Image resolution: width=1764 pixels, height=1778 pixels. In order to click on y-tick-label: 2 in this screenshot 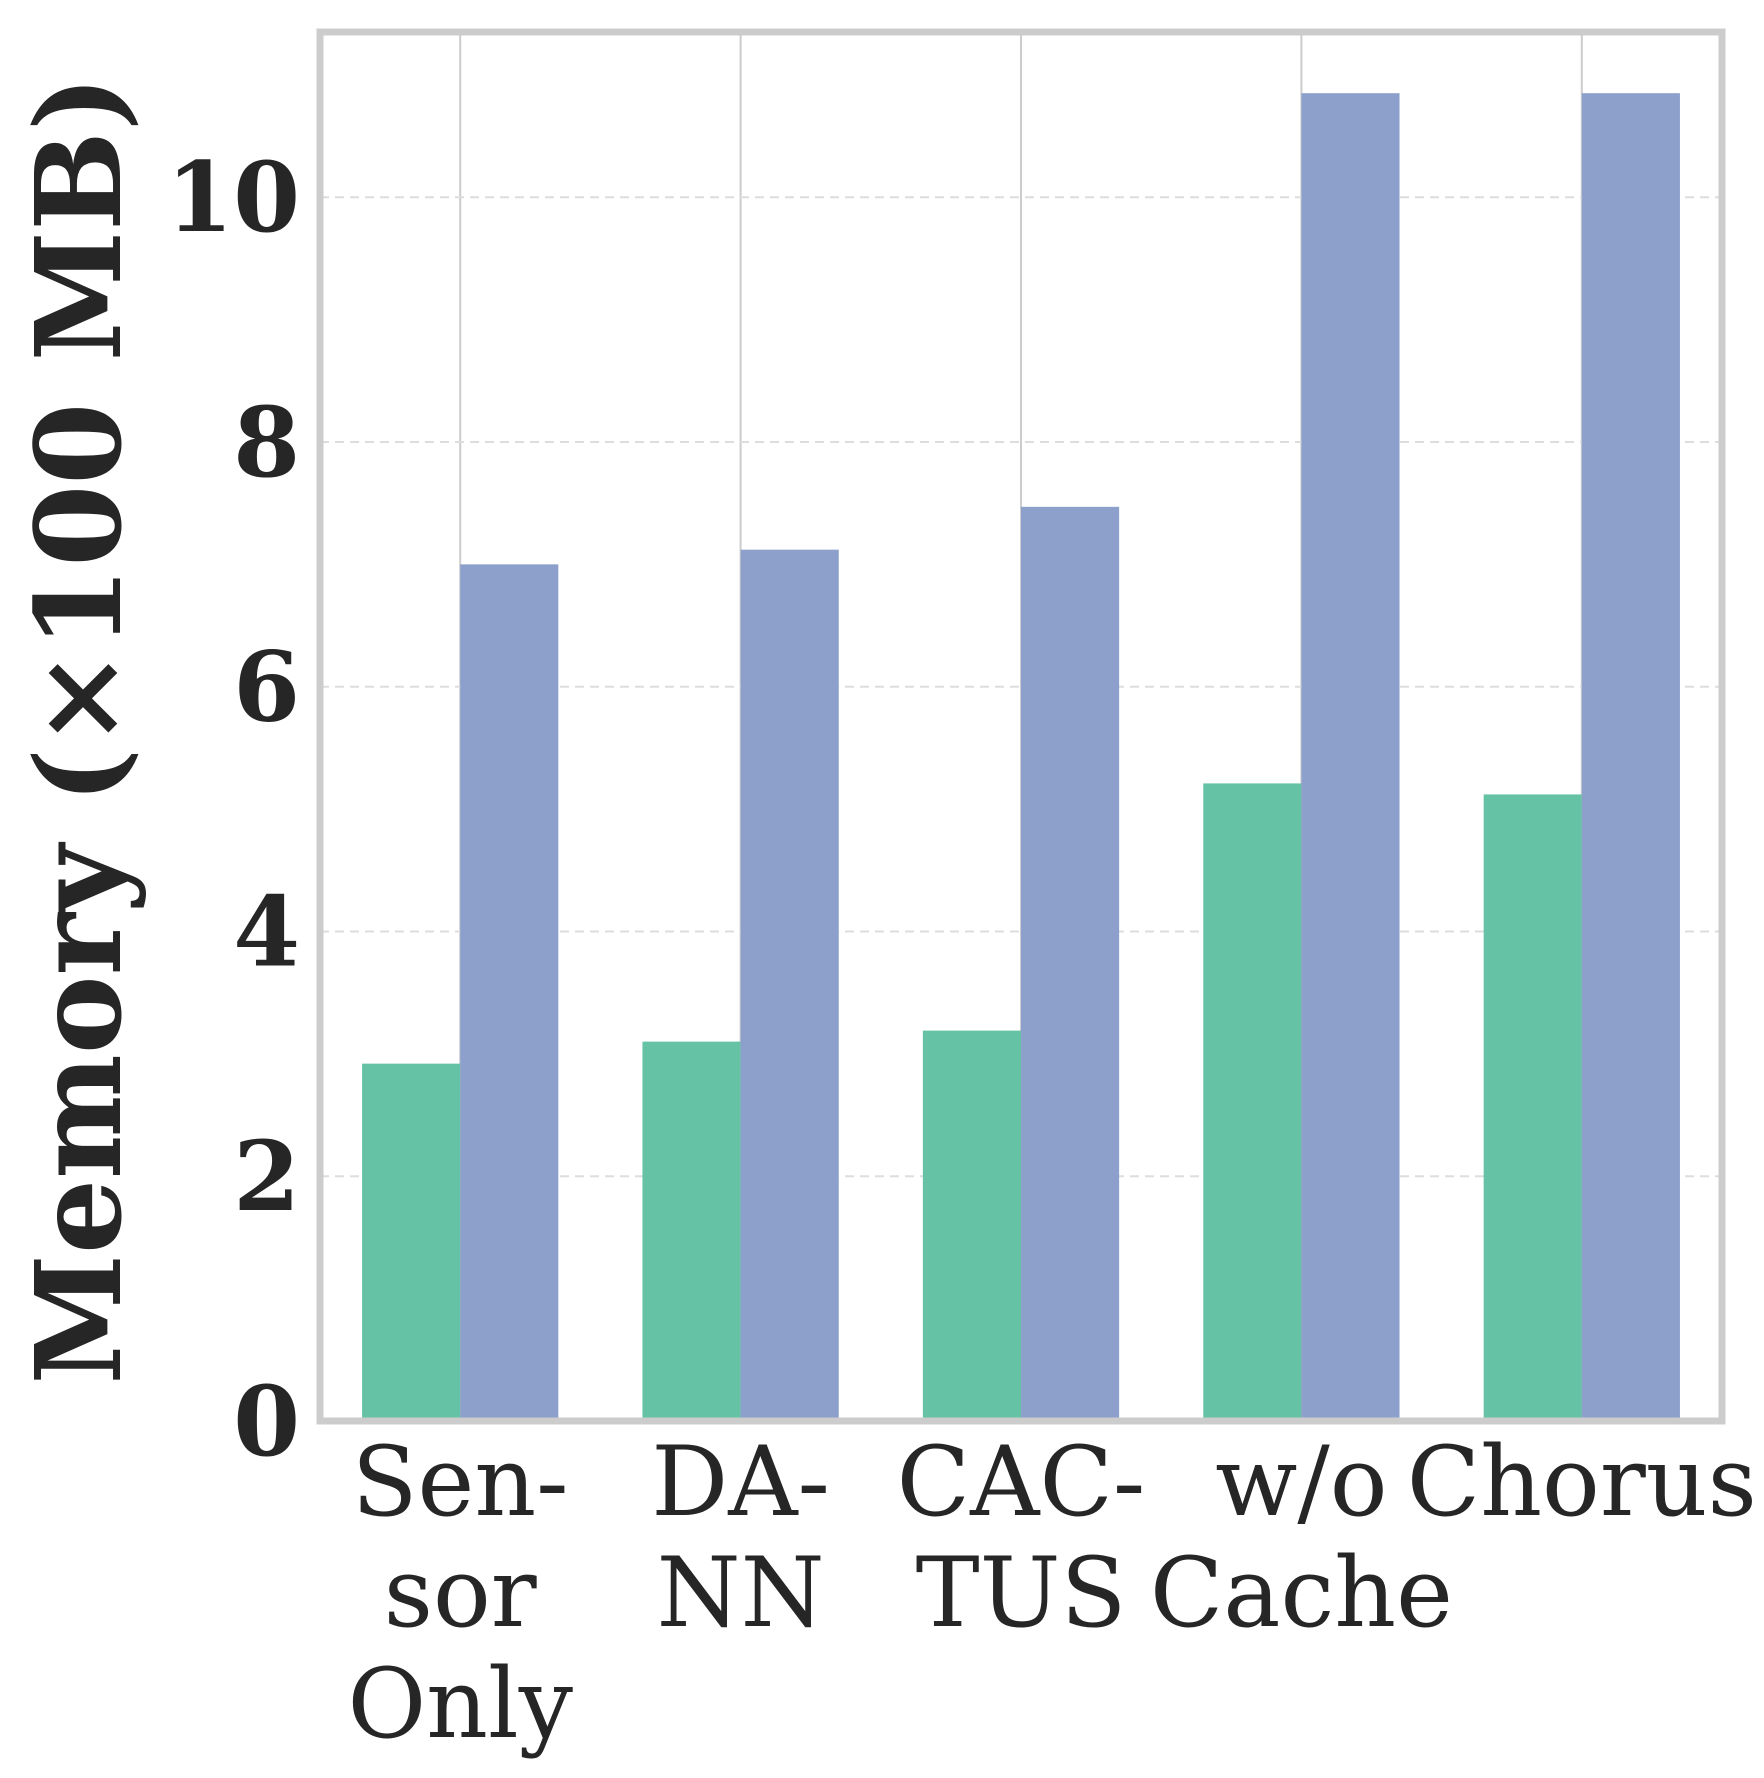, I will do `click(266, 1176)`.